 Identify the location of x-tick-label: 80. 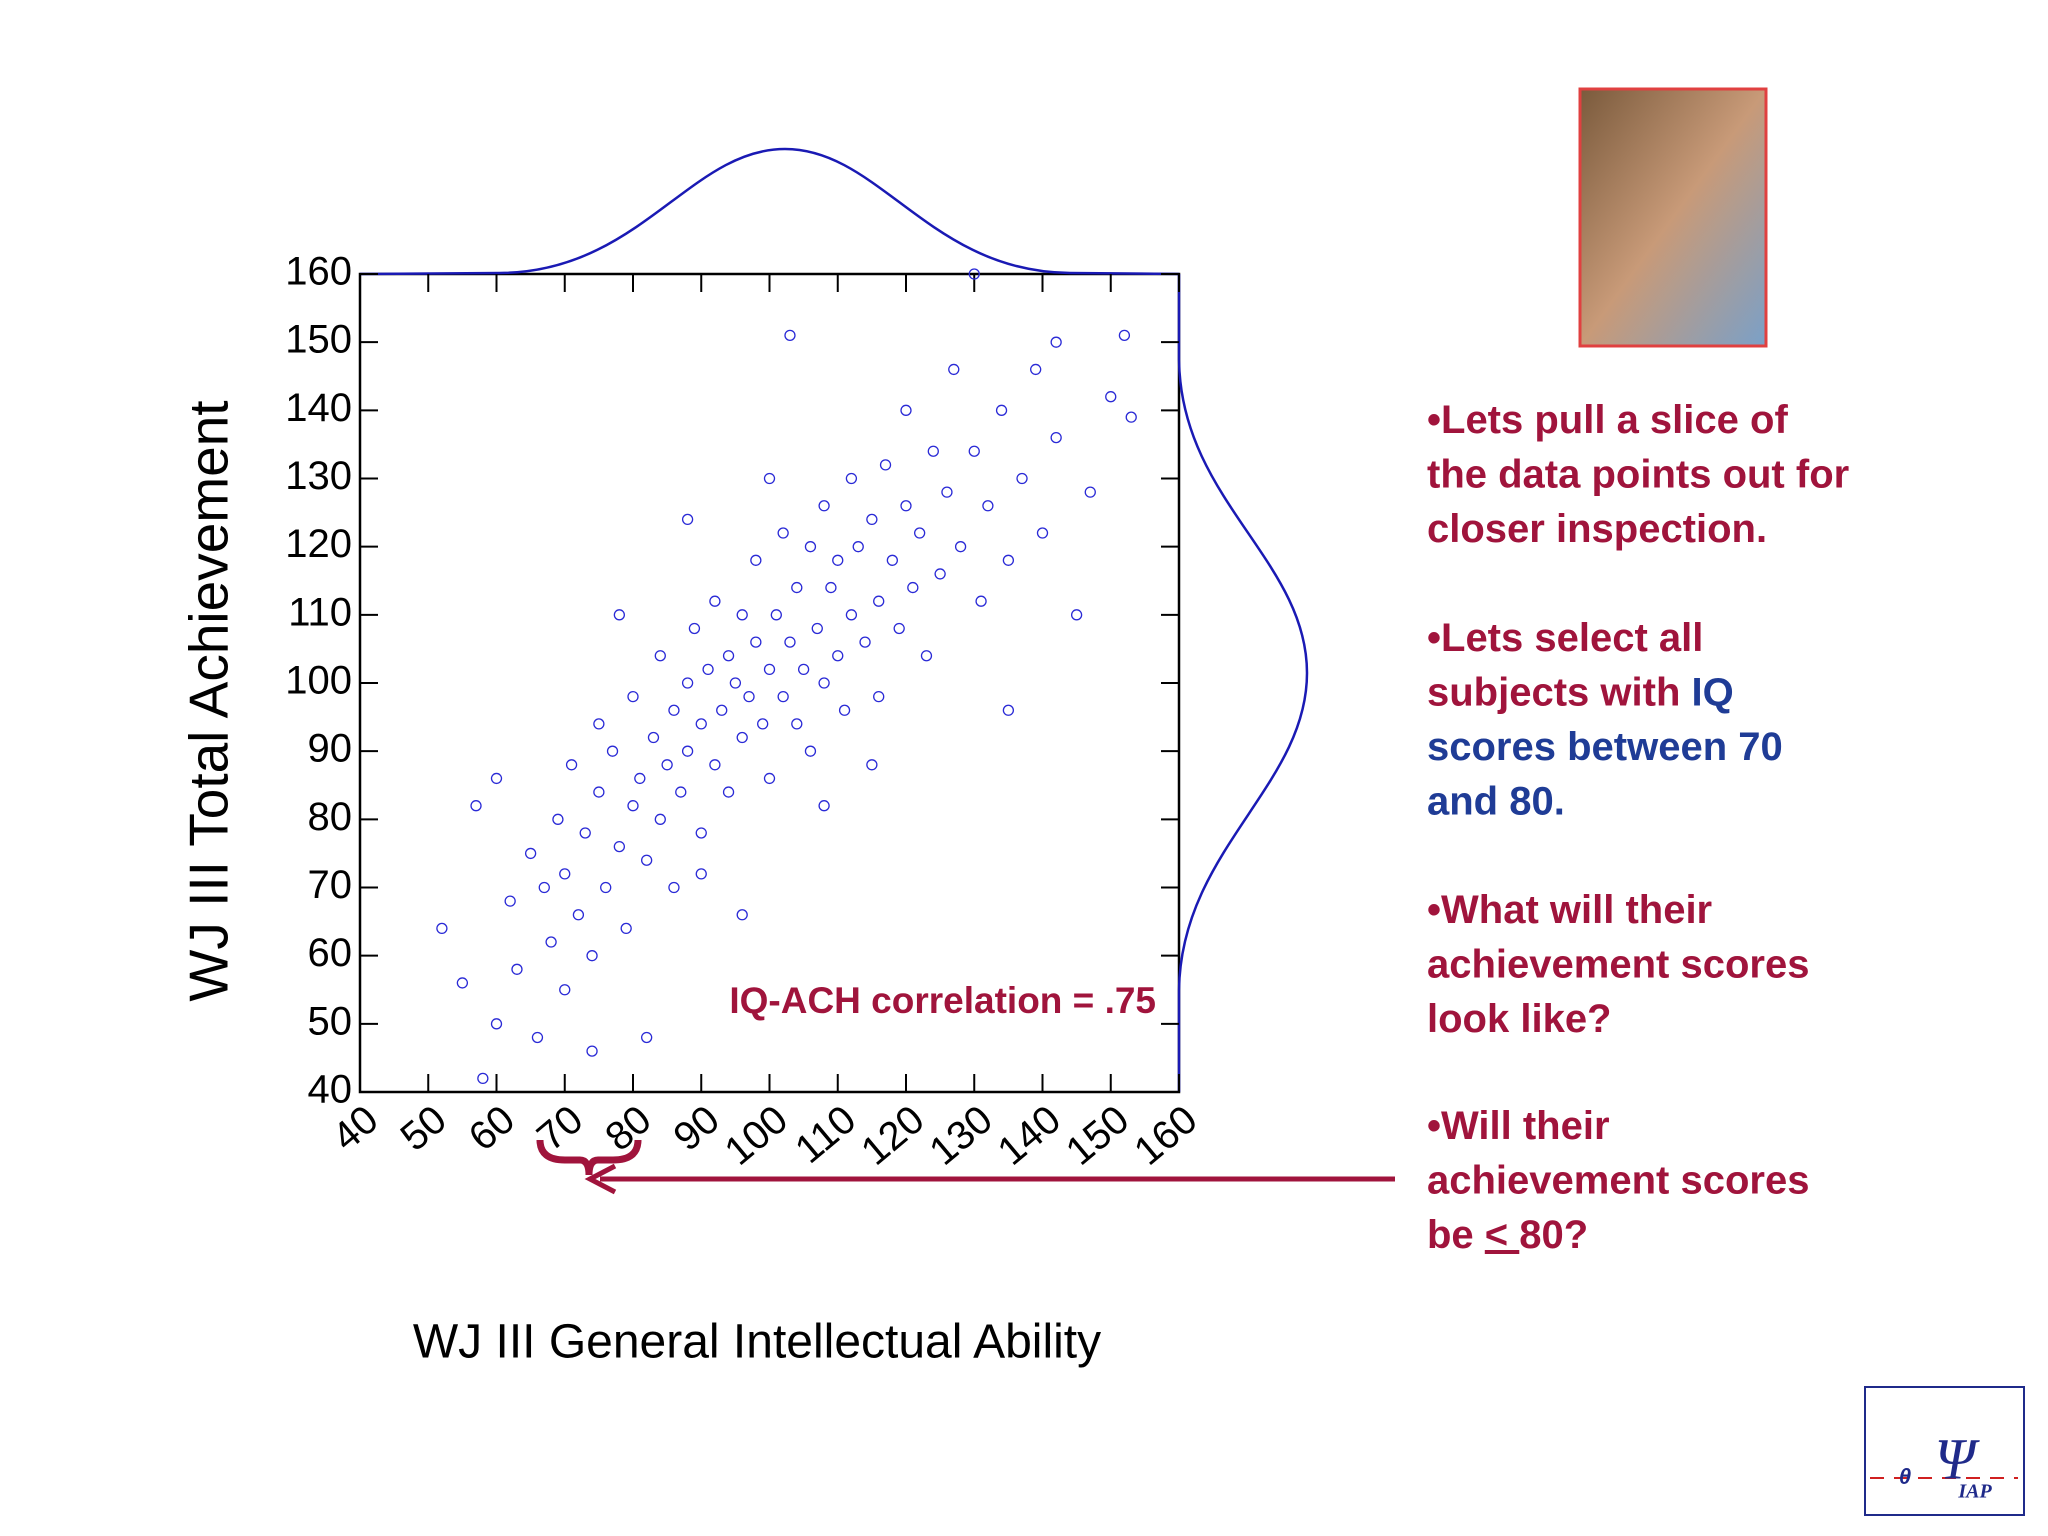
(628, 1128).